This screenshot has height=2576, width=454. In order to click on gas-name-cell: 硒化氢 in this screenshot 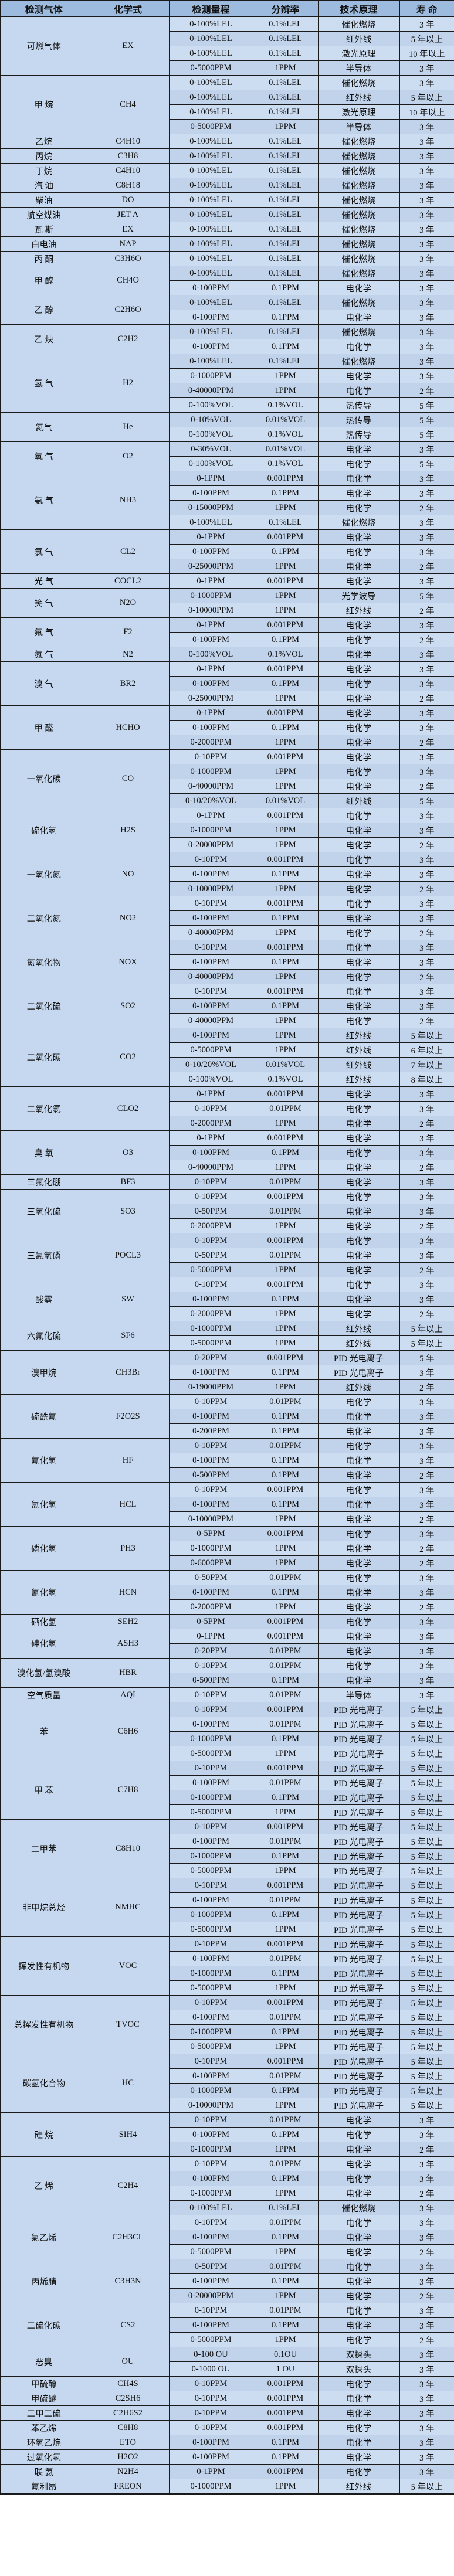, I will do `click(43, 1622)`.